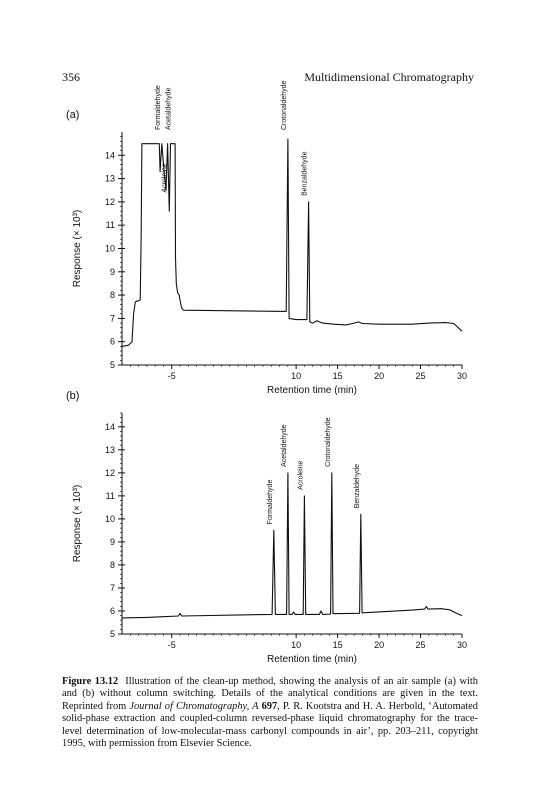 Image resolution: width=537 pixels, height=800 pixels. I want to click on chromatogram-trace, so click(292, 545).